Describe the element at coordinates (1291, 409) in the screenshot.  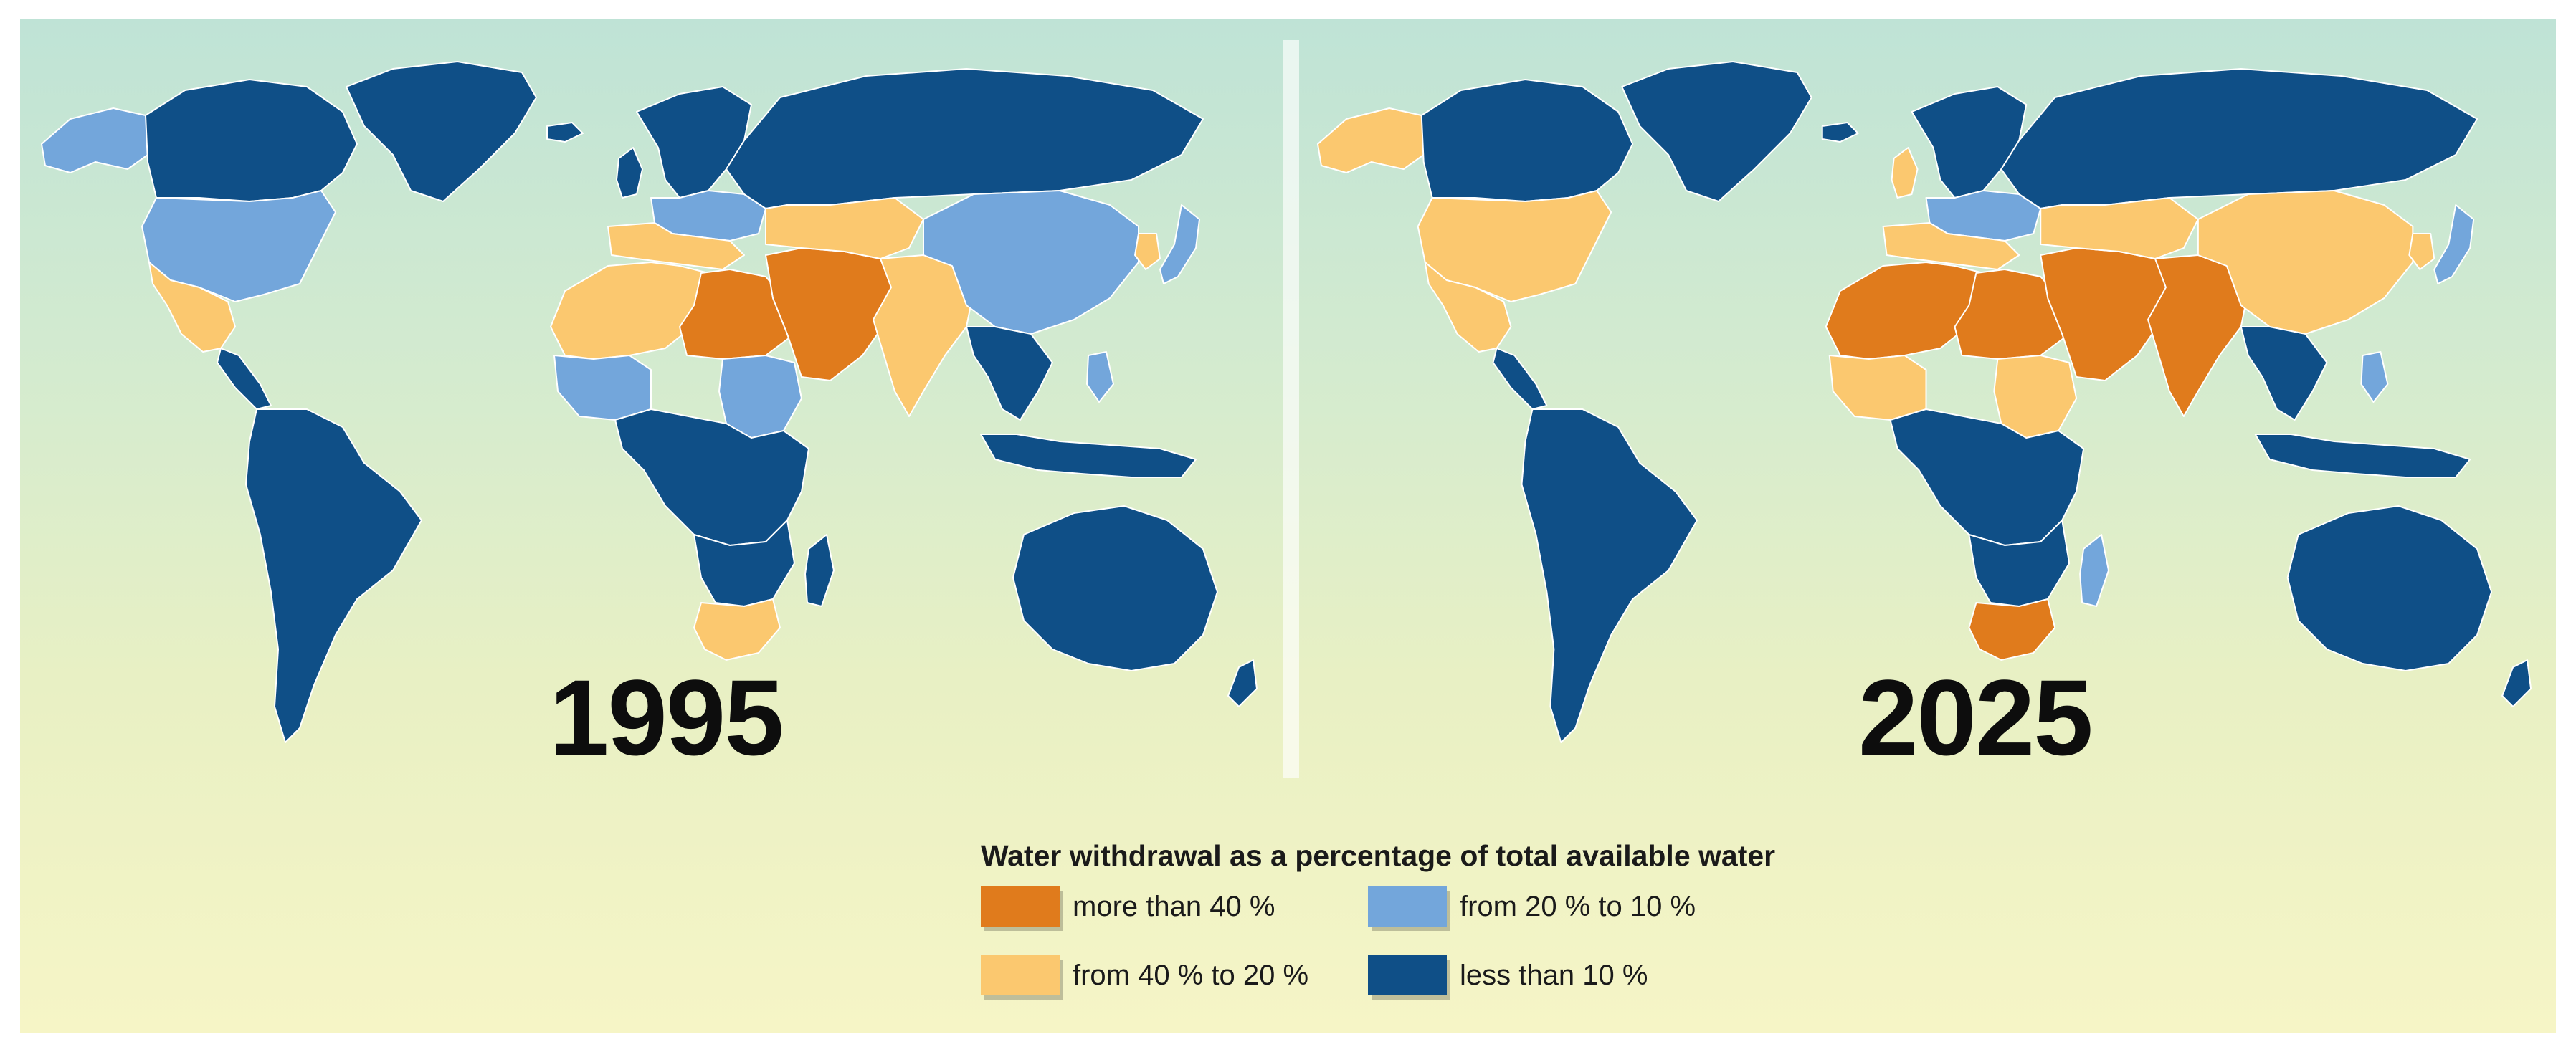
I see `map-divider` at that location.